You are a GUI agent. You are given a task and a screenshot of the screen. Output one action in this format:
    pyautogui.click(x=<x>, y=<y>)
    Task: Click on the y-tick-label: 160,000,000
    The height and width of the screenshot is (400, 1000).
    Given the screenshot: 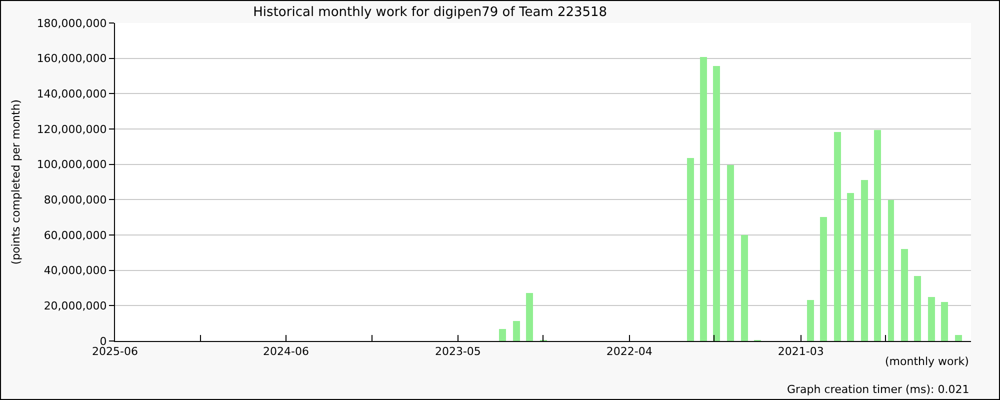 What is the action you would take?
    pyautogui.click(x=71, y=59)
    